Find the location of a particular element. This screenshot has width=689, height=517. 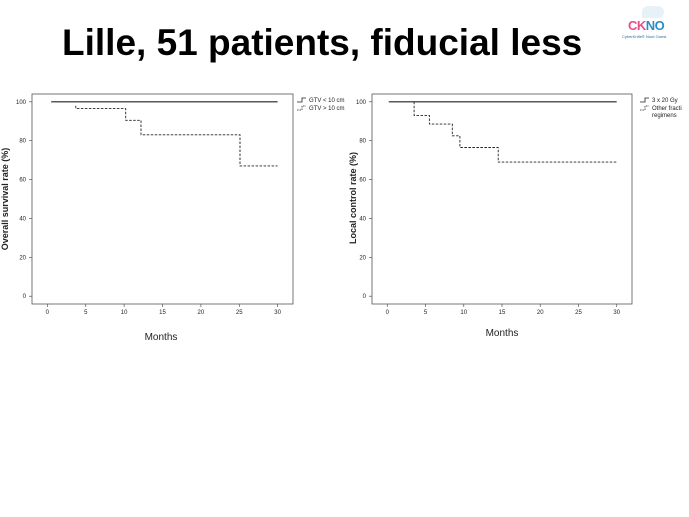

y-axis-title: Overall survival rate (%) is located at coordinates (5, 199).